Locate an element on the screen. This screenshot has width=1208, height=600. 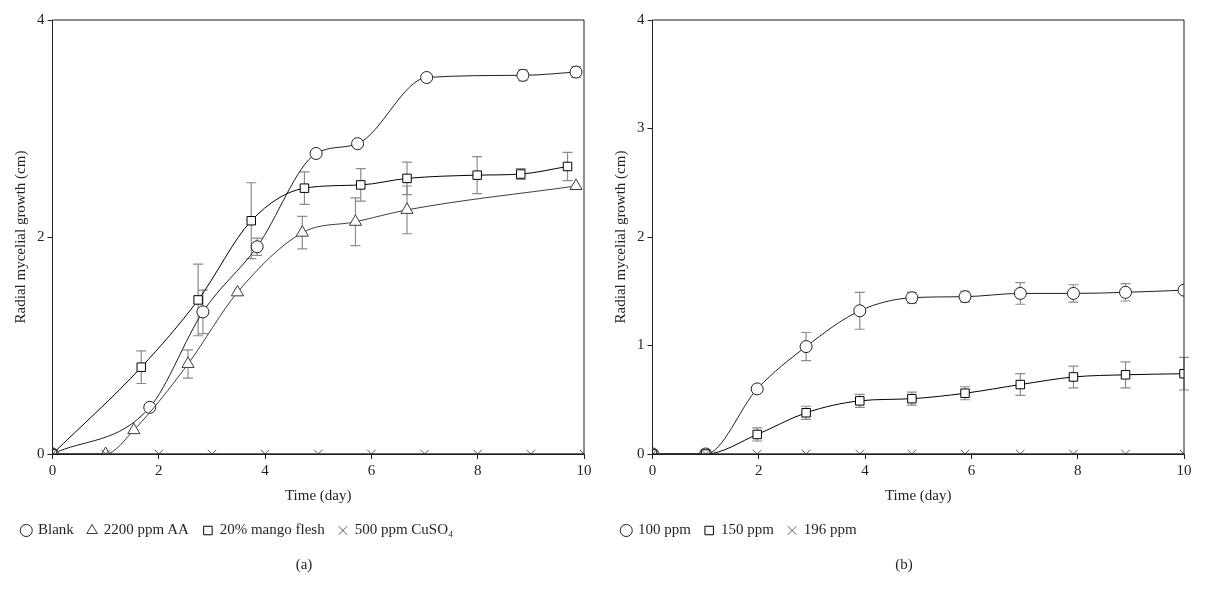
legend-label: Blank is located at coordinates (56, 529).